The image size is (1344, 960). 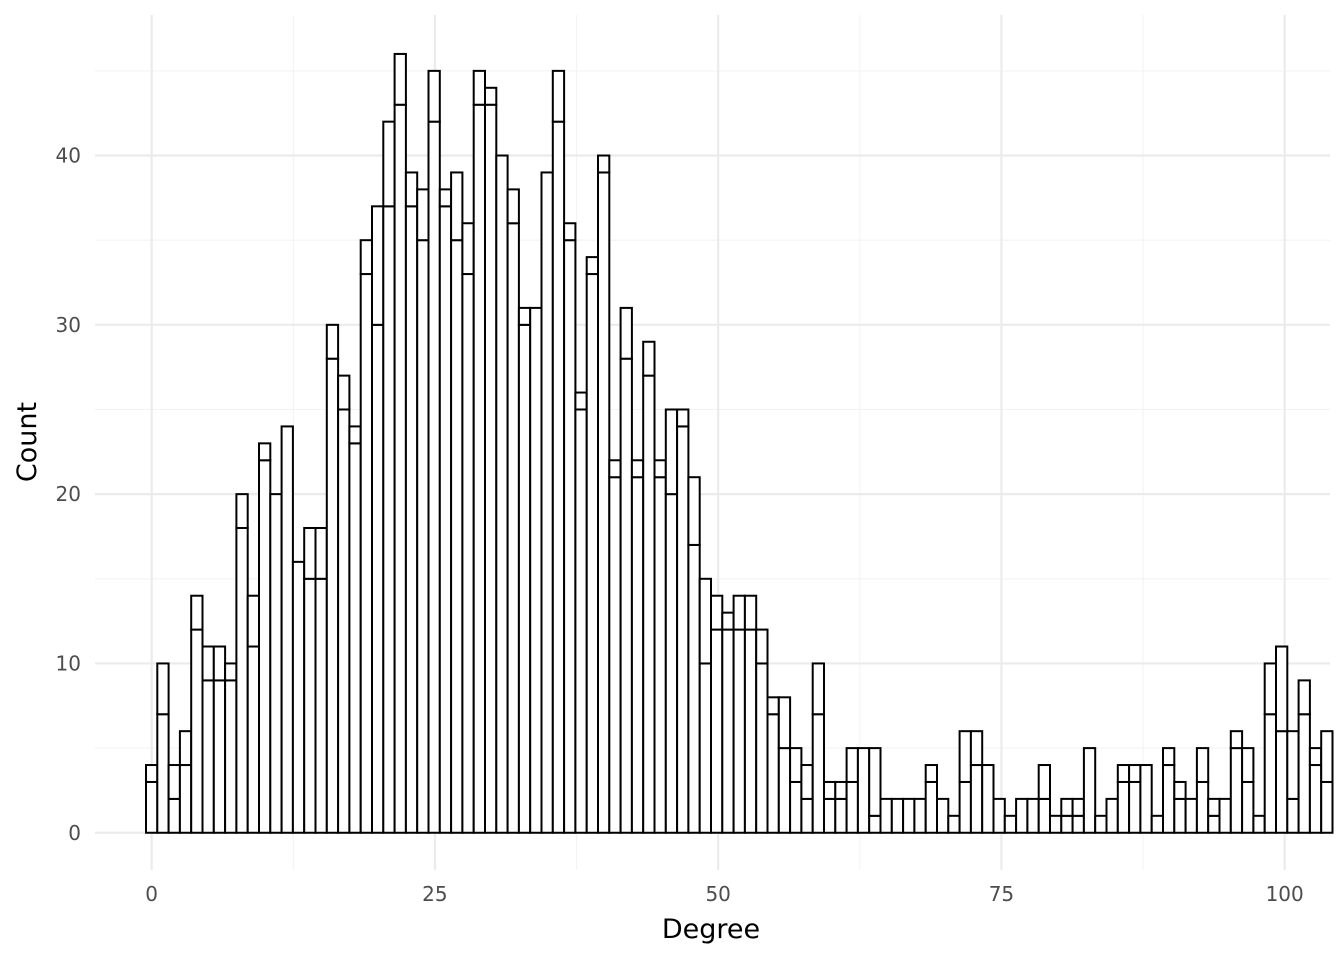 I want to click on y-axis-title: Count, so click(x=27, y=442).